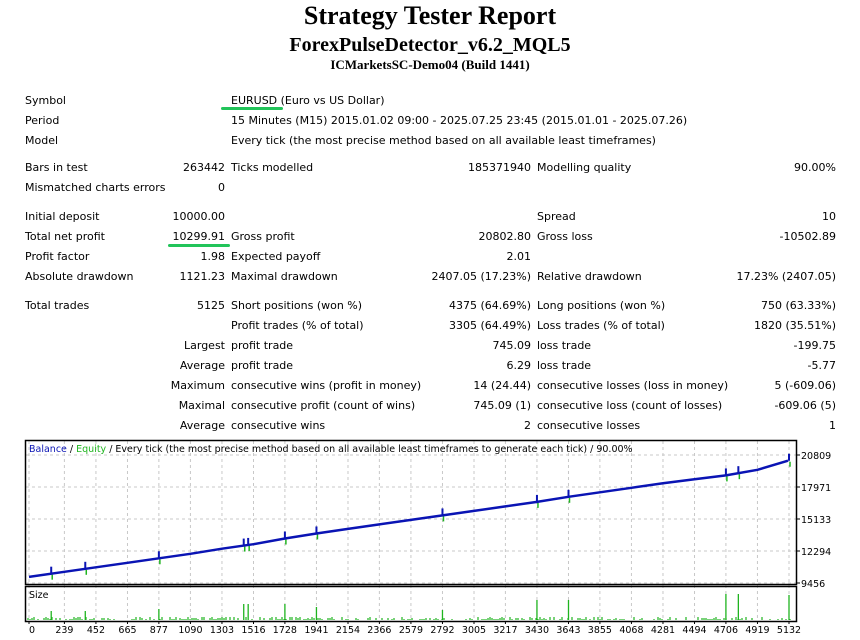 Image resolution: width=860 pixels, height=640 pixels. Describe the element at coordinates (57, 305) in the screenshot. I see `total-trades-label: Total trades` at that location.